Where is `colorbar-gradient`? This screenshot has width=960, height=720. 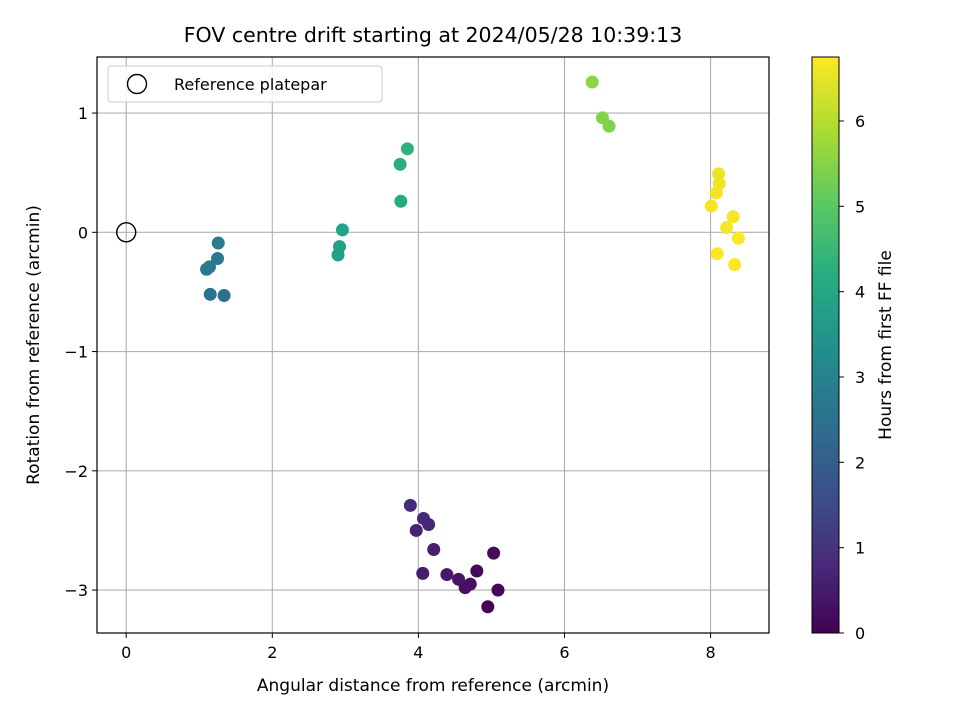 colorbar-gradient is located at coordinates (825, 345).